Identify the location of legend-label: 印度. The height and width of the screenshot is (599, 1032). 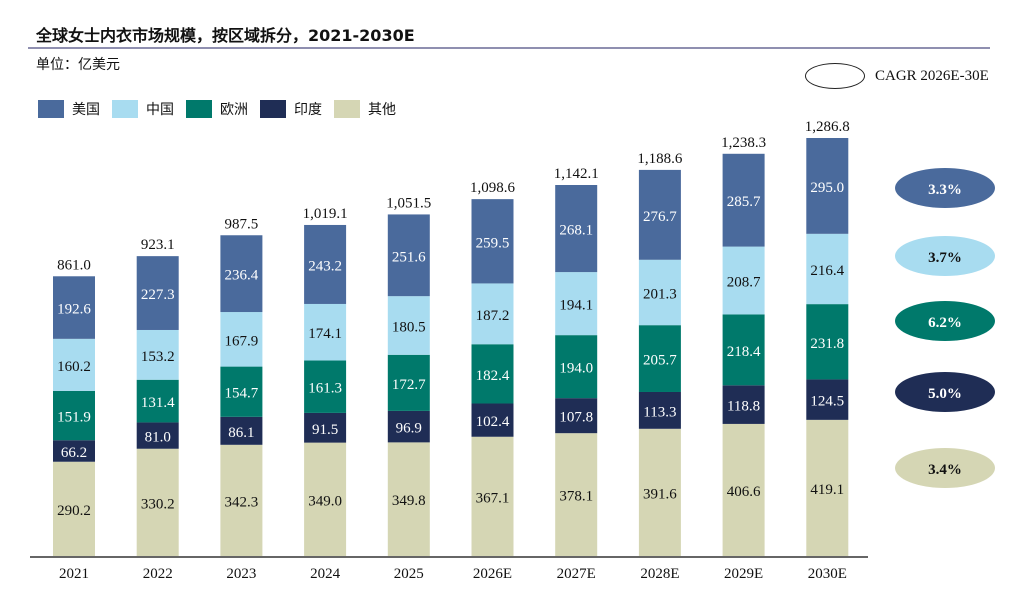
(308, 110).